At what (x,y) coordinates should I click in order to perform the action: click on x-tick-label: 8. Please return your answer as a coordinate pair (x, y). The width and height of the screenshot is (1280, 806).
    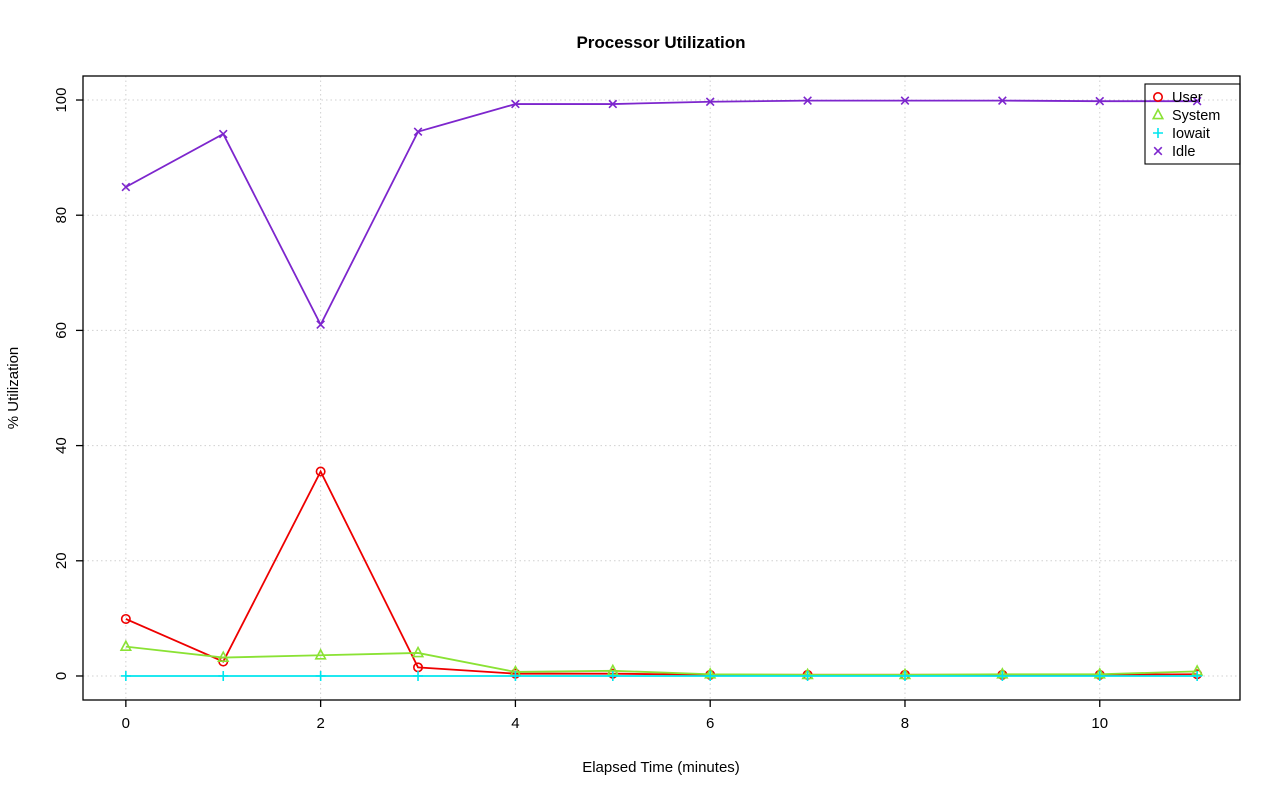
    Looking at the image, I should click on (905, 723).